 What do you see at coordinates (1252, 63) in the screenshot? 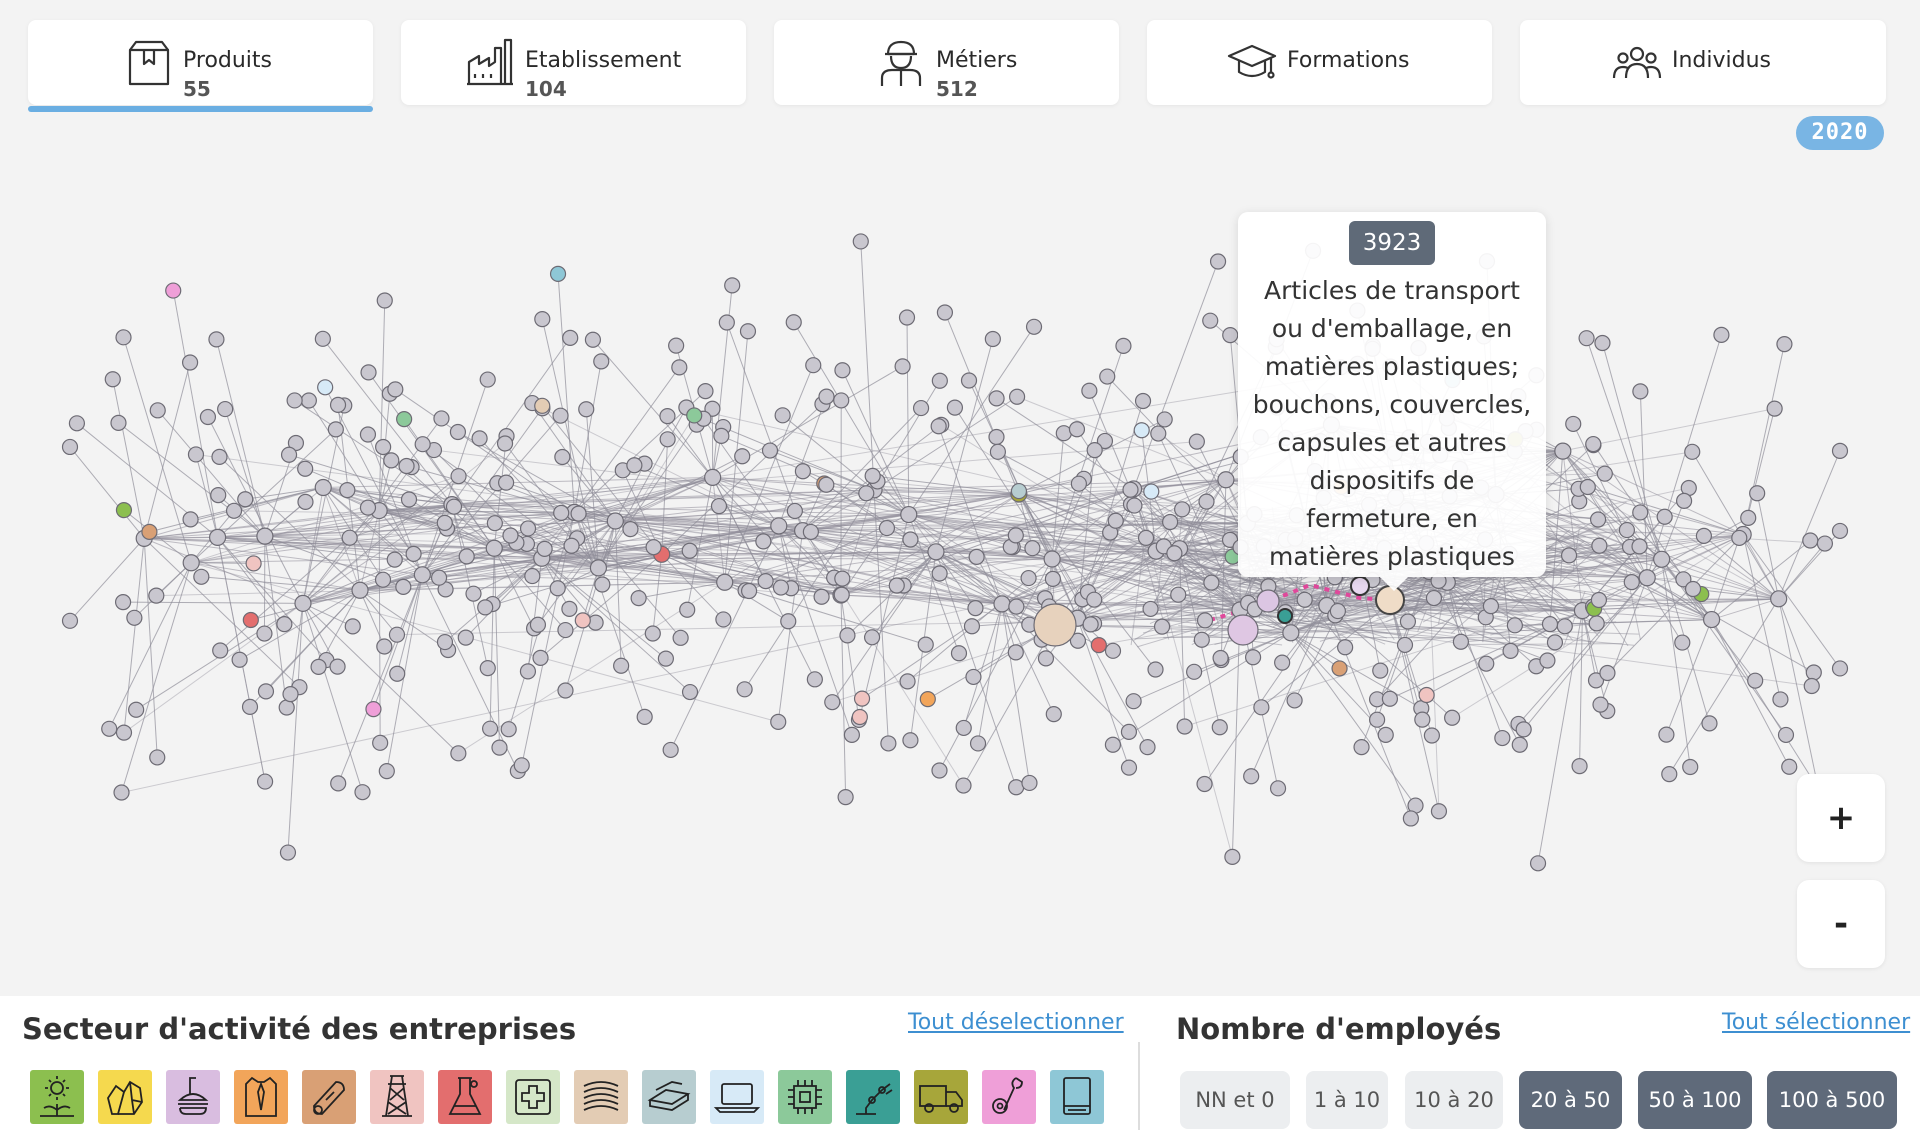
I see `graduation-cap-icon` at bounding box center [1252, 63].